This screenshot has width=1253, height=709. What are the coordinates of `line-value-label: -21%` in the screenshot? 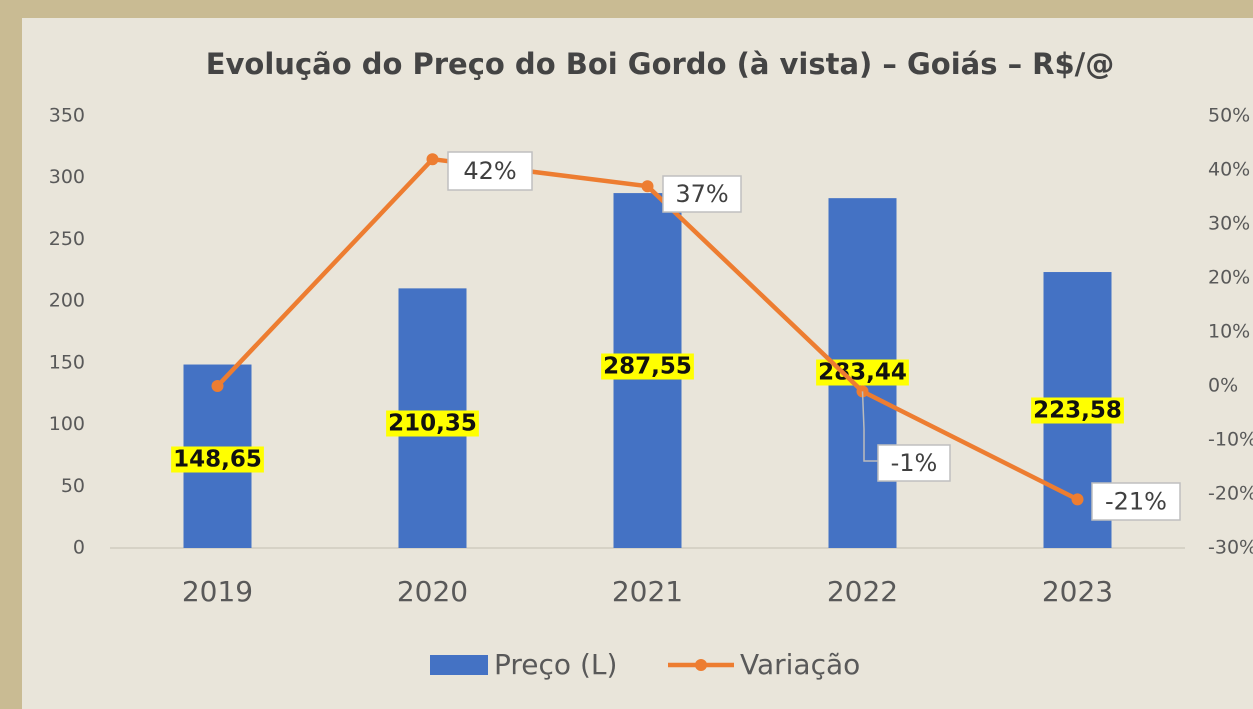 It's located at (1136, 502).